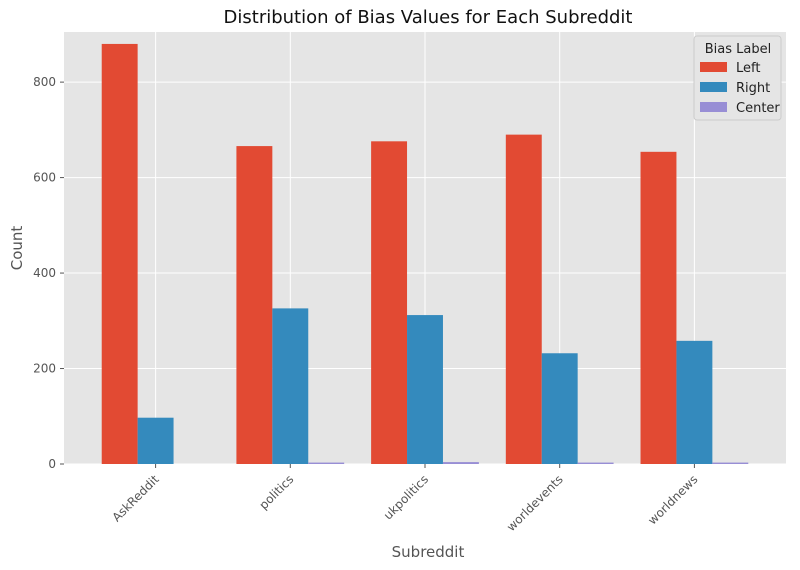  Describe the element at coordinates (694, 402) in the screenshot. I see `bar-right-worldnews` at that location.